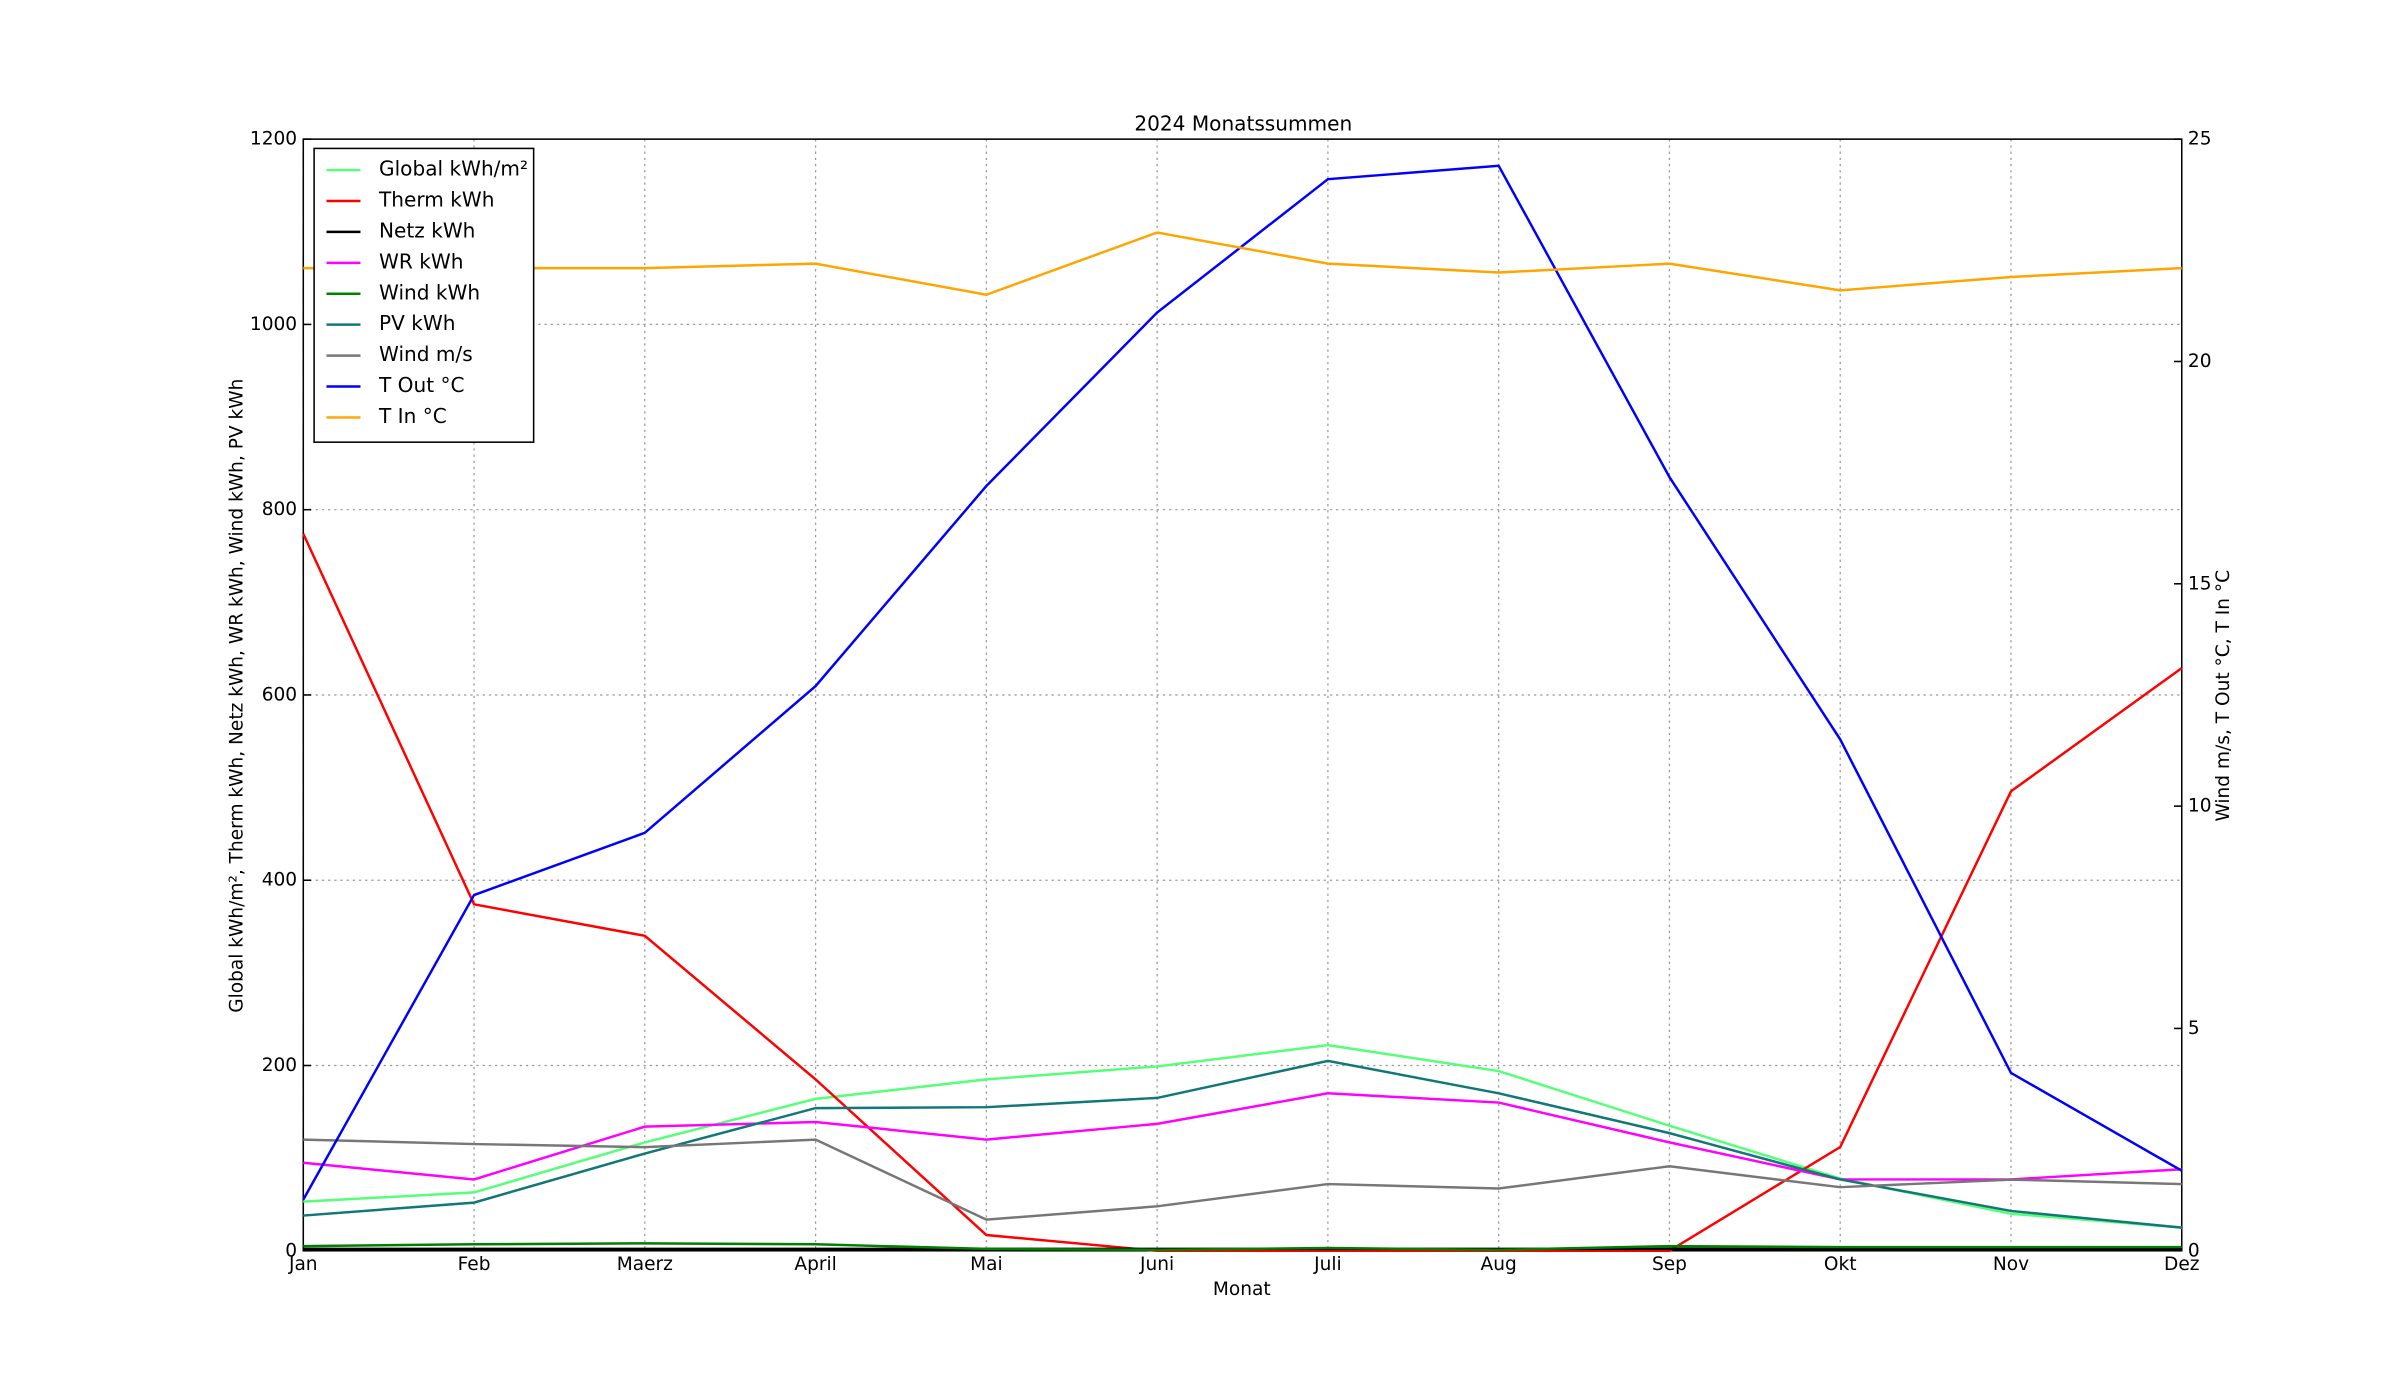 The image size is (2400, 1376). What do you see at coordinates (645, 1264) in the screenshot?
I see `x-tick-label: Maerz` at bounding box center [645, 1264].